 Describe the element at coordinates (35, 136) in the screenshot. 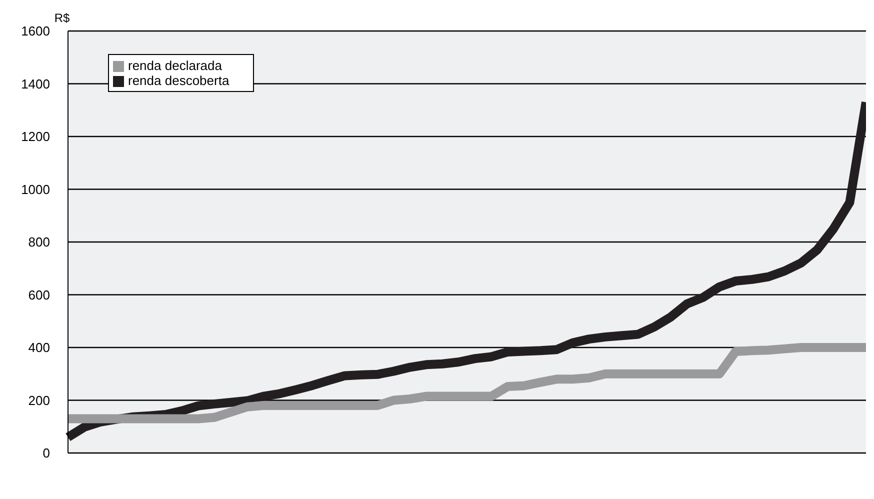

I see `y-tick-label: 1200` at that location.